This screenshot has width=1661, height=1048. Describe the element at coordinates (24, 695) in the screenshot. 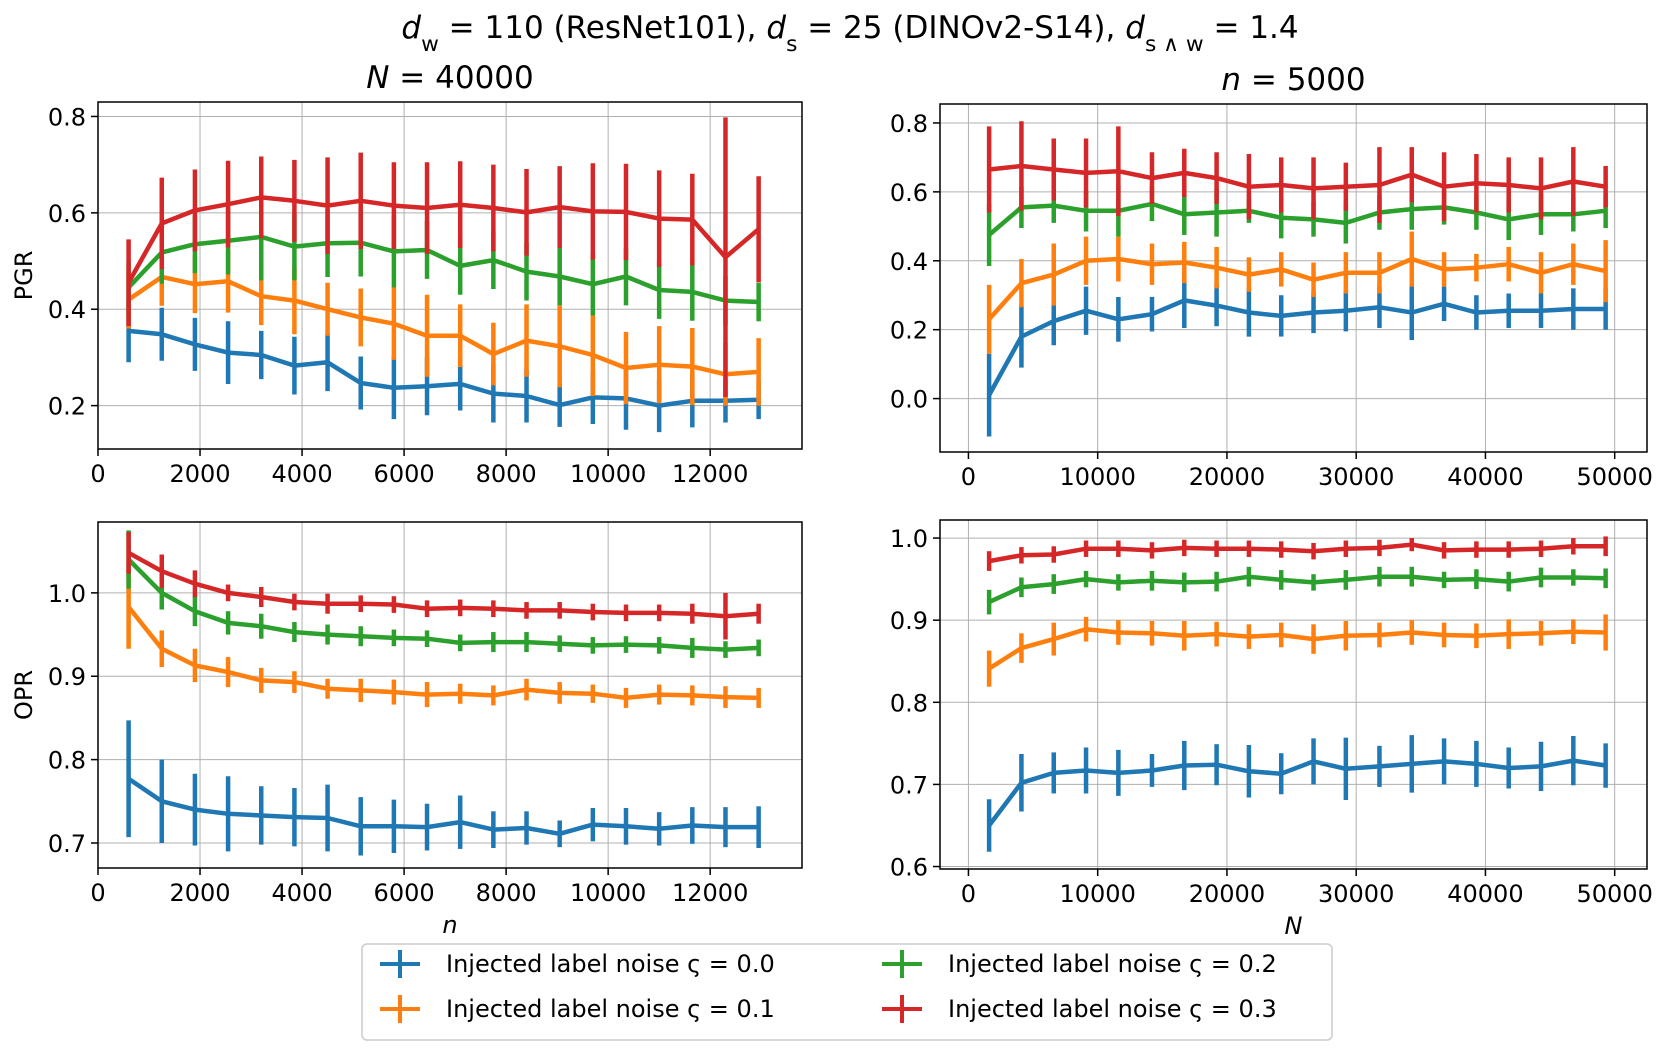

I see `y-axis-label: OPR` at that location.